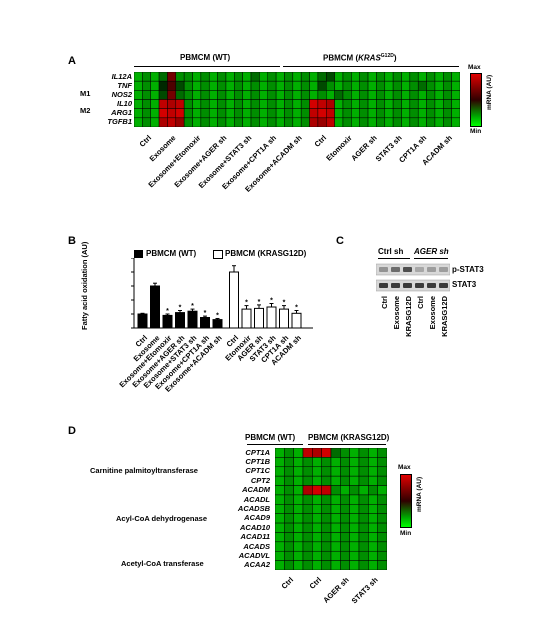  I want to click on heatmap-a-header-wt: PBMCM (WT), so click(205, 57).